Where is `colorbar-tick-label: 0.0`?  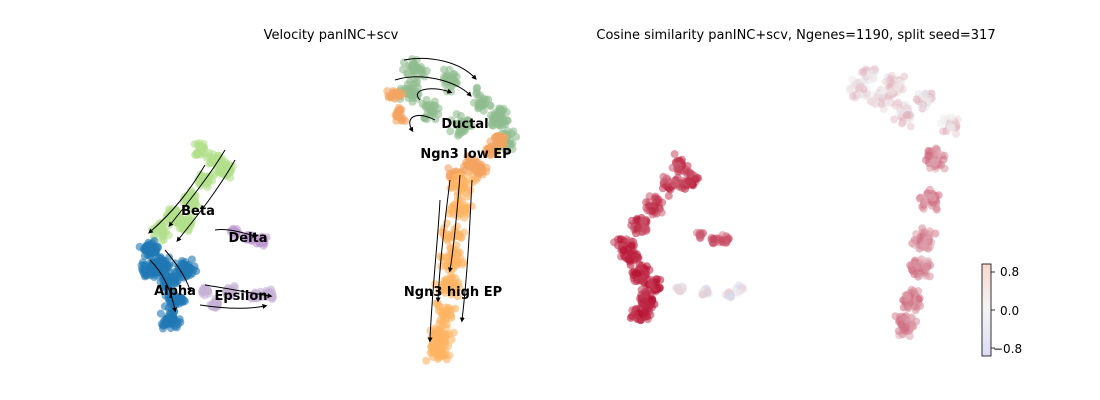 colorbar-tick-label: 0.0 is located at coordinates (1009, 311).